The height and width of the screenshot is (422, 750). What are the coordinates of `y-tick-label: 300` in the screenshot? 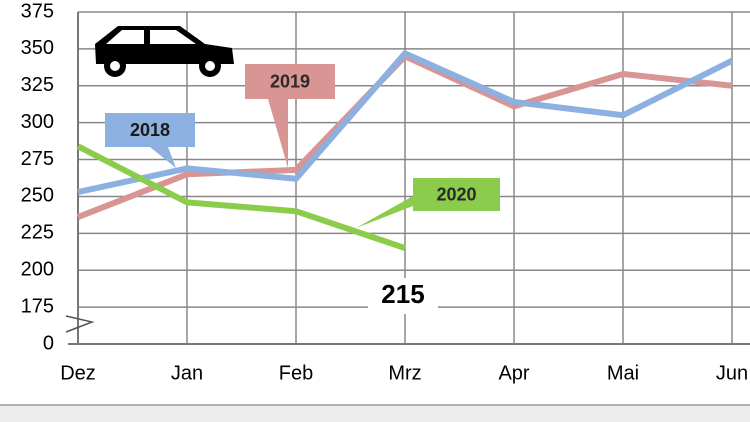 It's located at (37, 122).